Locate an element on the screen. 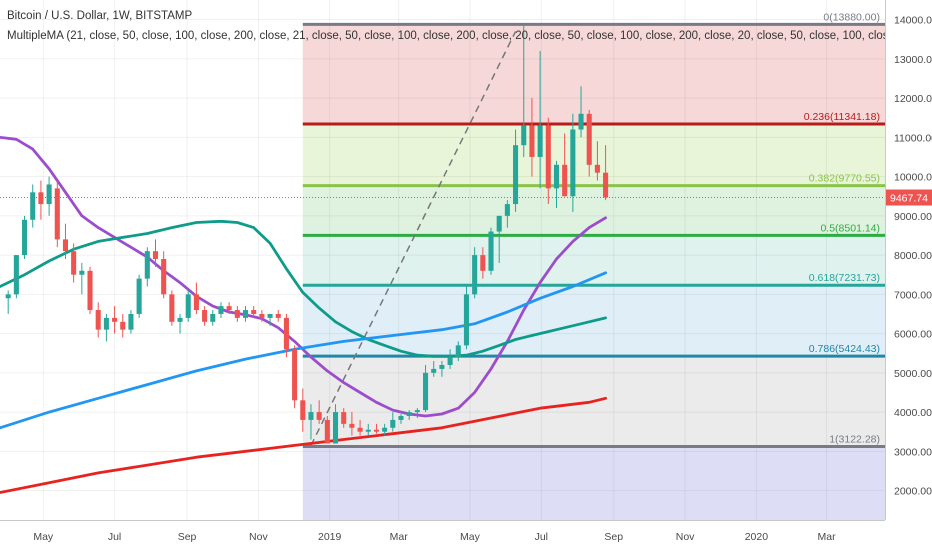 This screenshot has height=555, width=932. price-tick-label: 9000.00 is located at coordinates (913, 217).